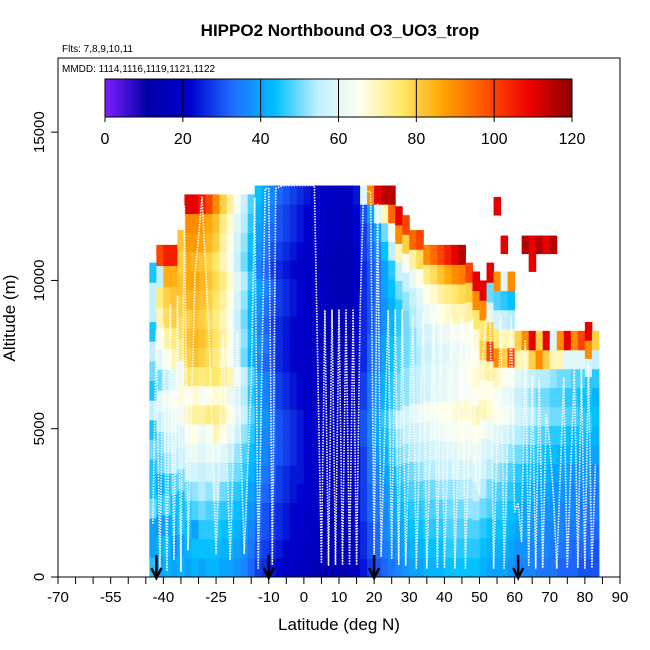  Describe the element at coordinates (340, 30) in the screenshot. I see `chart-title: HIPPO2 Northbound O3_UO3_trop` at that location.